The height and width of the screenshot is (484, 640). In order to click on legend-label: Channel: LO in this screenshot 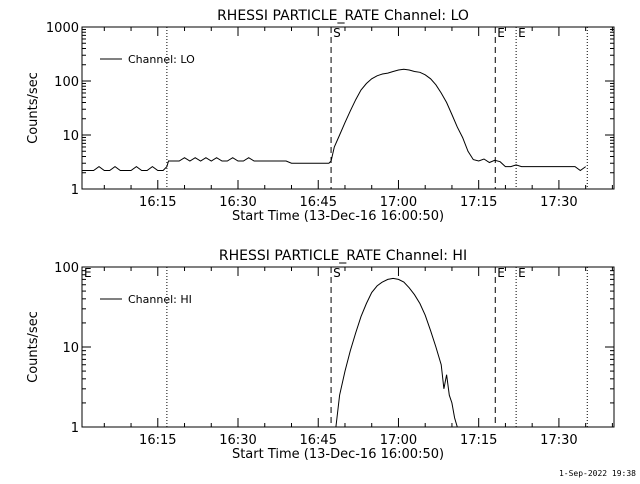, I will do `click(161, 59)`.